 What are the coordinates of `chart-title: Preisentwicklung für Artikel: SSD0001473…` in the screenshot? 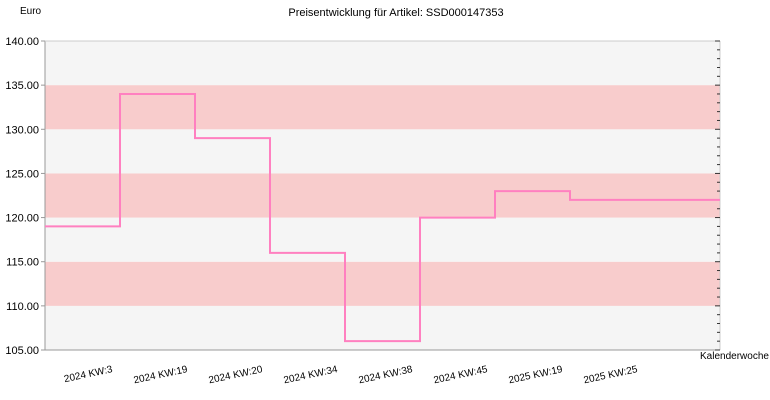 It's located at (395, 13).